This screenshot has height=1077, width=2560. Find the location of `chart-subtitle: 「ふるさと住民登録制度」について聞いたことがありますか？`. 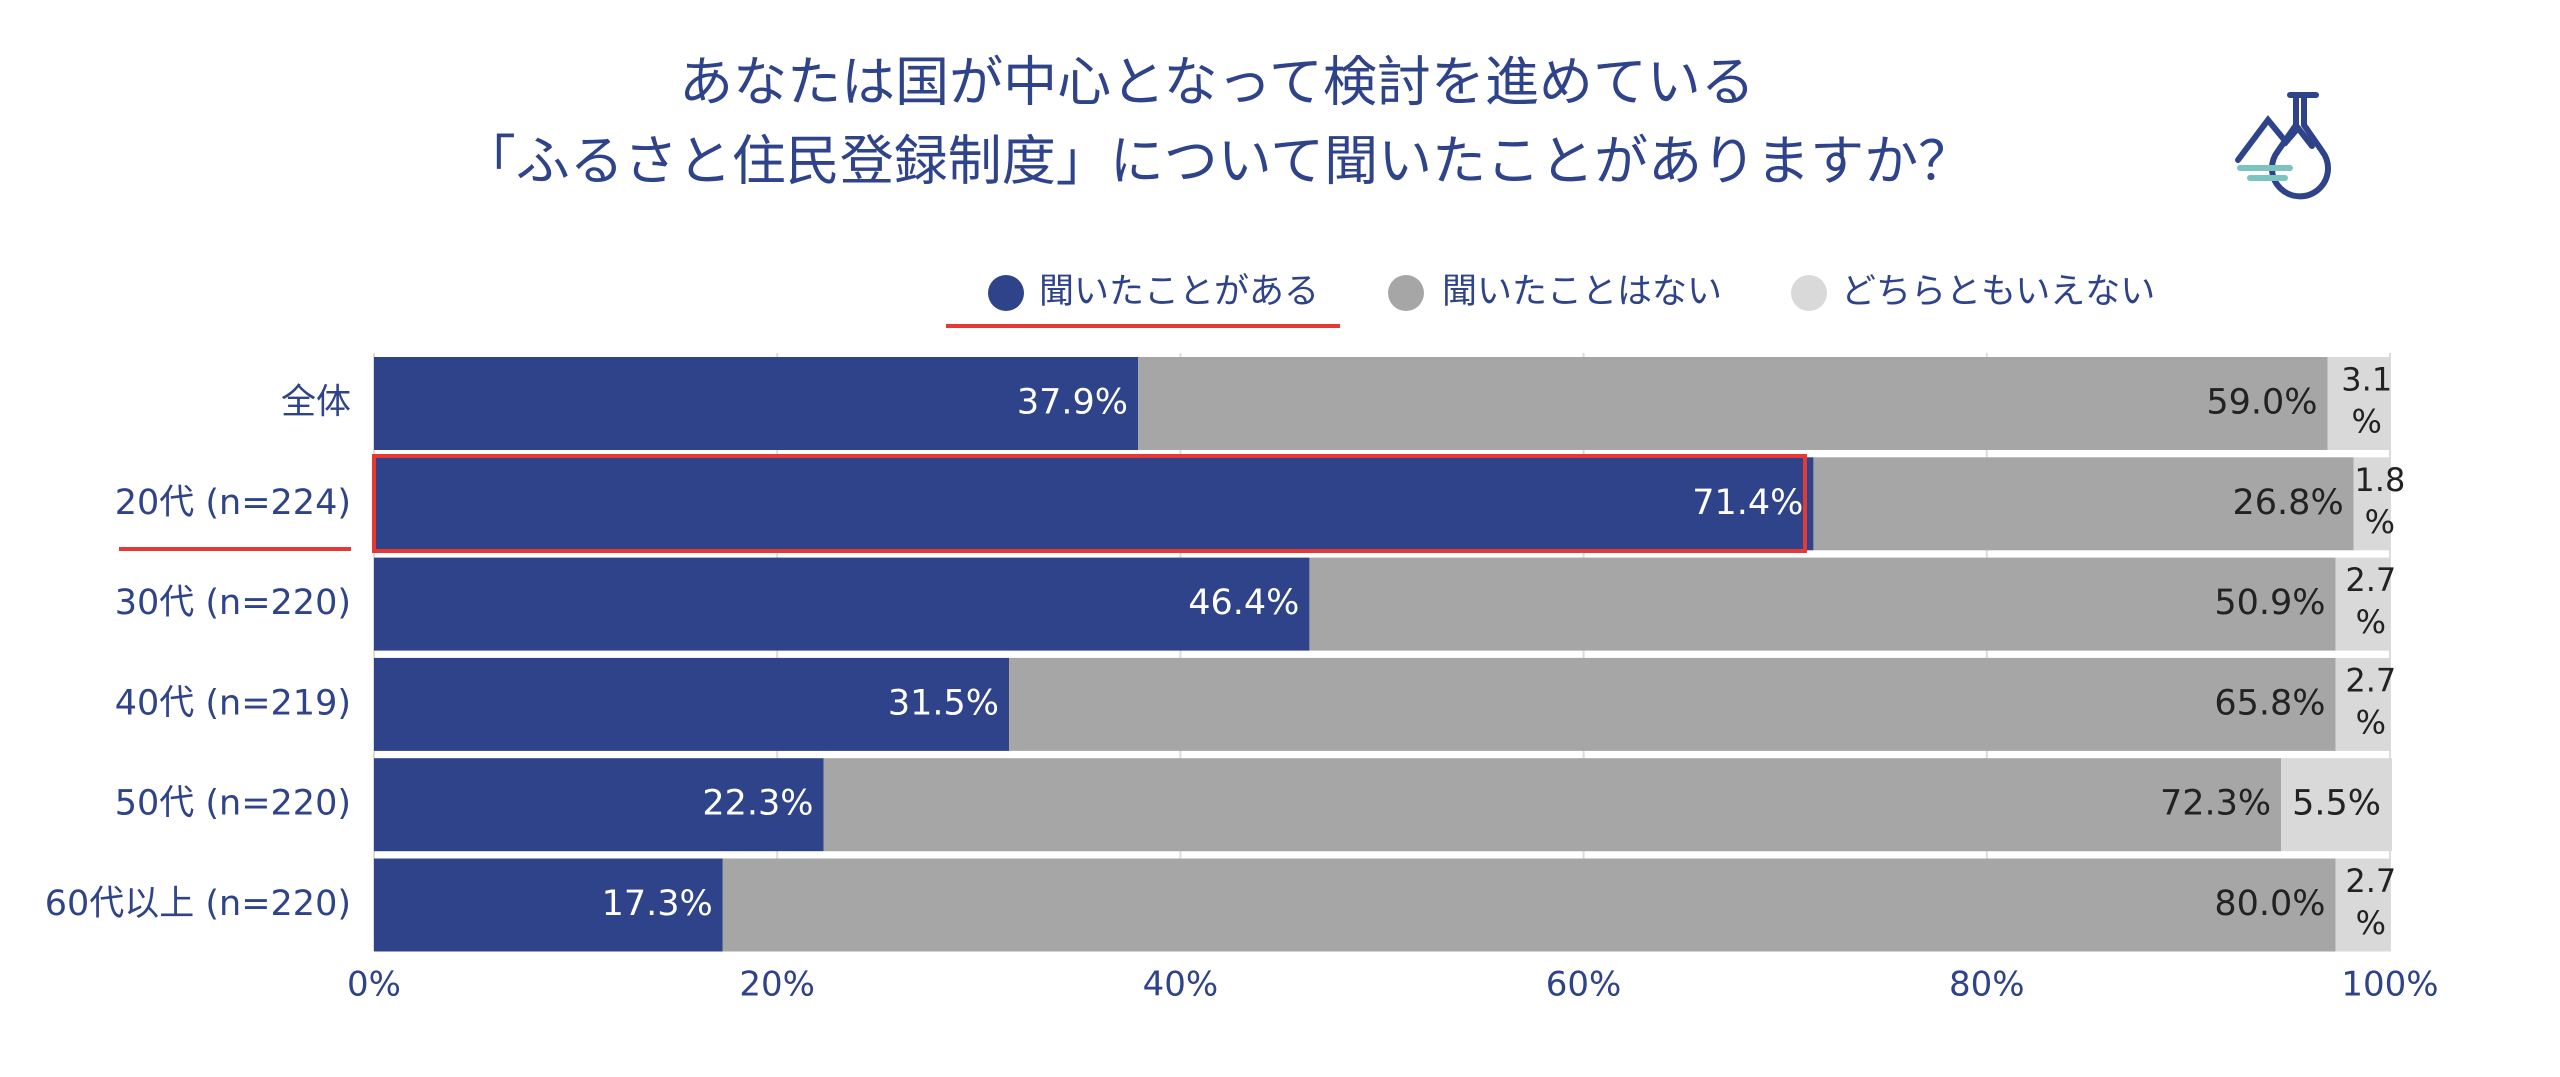

chart-subtitle: 「ふるさと住民登録制度」について聞いたことがありますか？ is located at coordinates (1217, 161).